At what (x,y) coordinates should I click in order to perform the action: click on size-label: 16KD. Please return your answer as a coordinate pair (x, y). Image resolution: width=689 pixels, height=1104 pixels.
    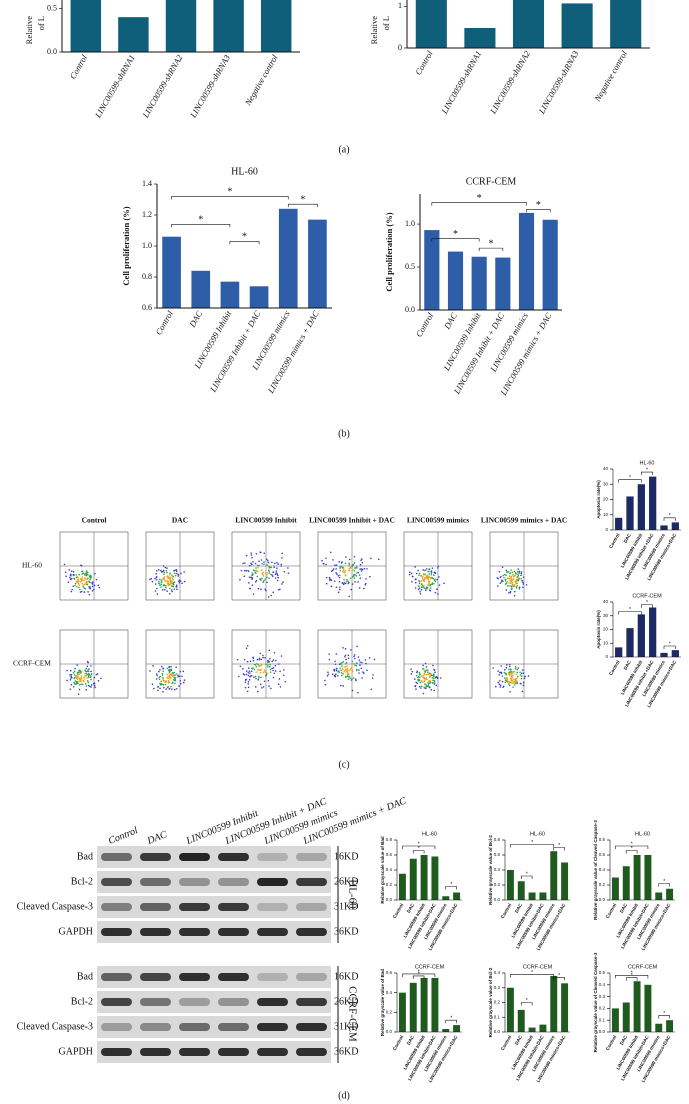
    Looking at the image, I should click on (346, 976).